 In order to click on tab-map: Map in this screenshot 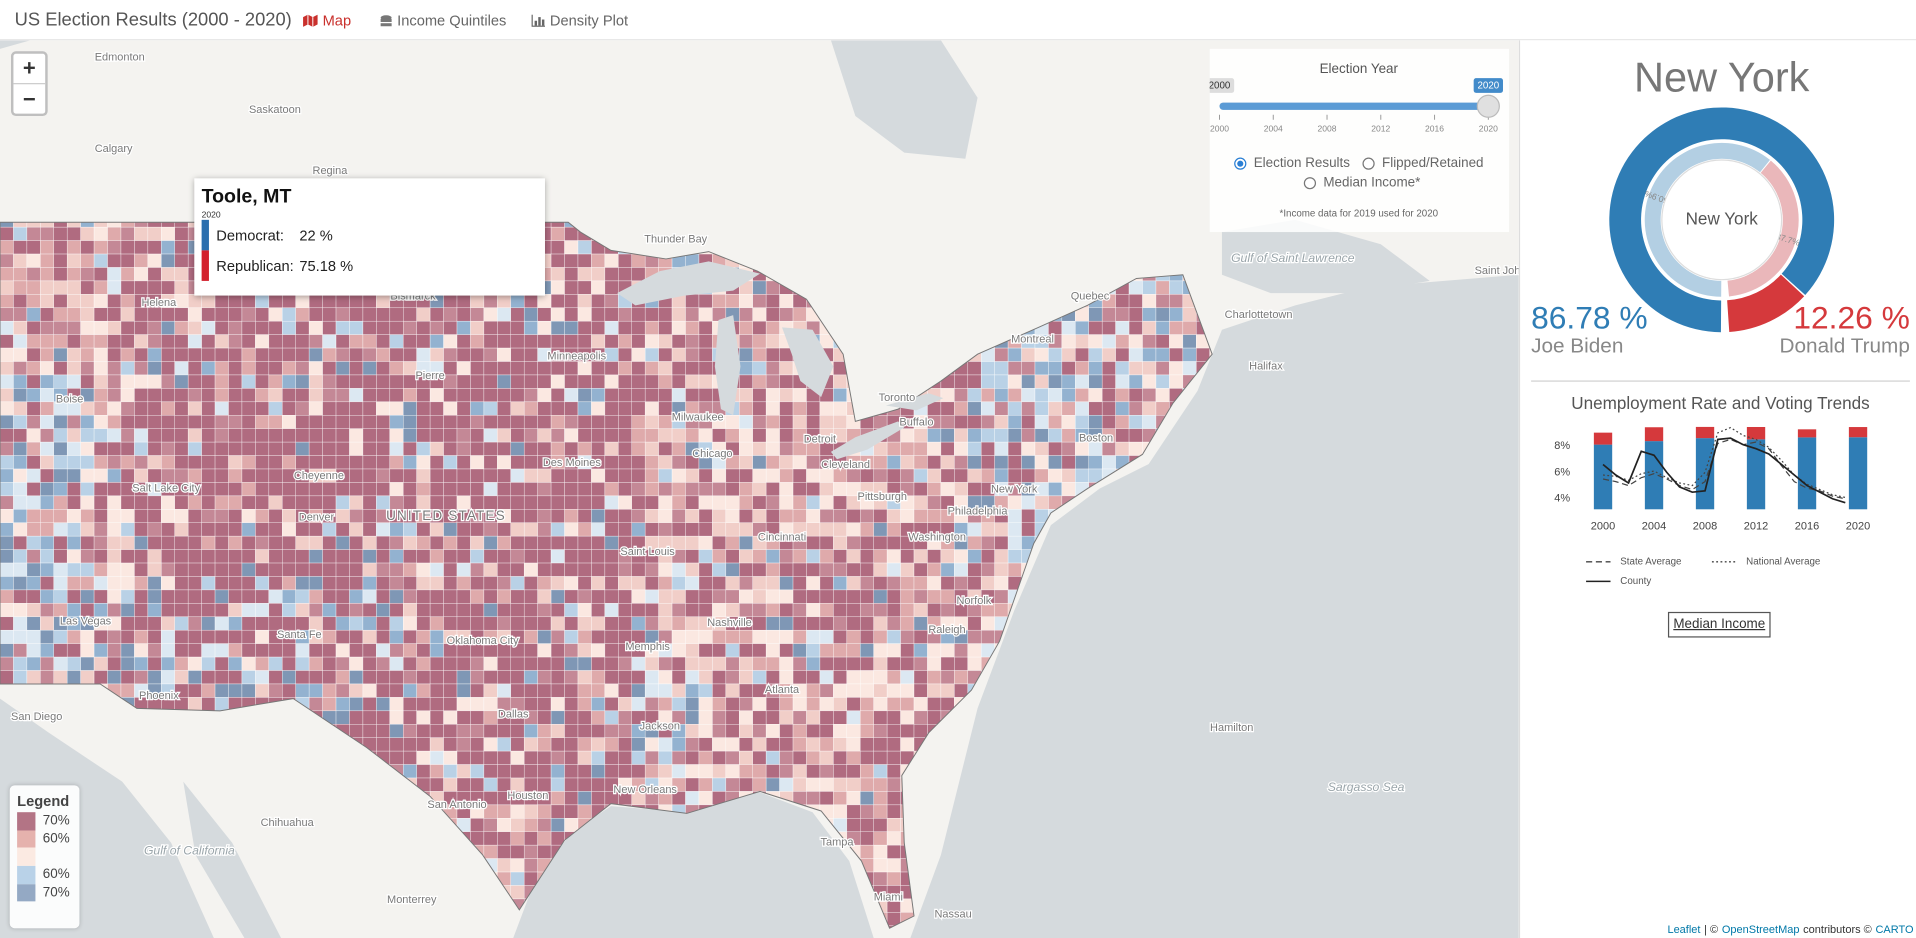, I will do `click(327, 20)`.